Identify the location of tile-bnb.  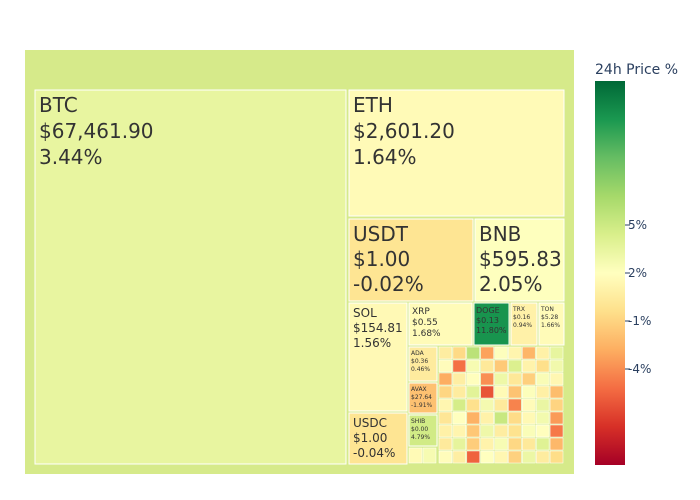
(519, 260).